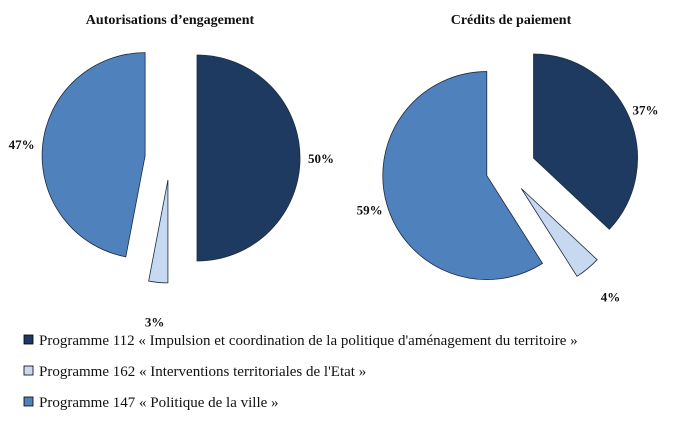 This screenshot has height=424, width=700. What do you see at coordinates (370, 210) in the screenshot?
I see `slice-label-cp-p147: 59%` at bounding box center [370, 210].